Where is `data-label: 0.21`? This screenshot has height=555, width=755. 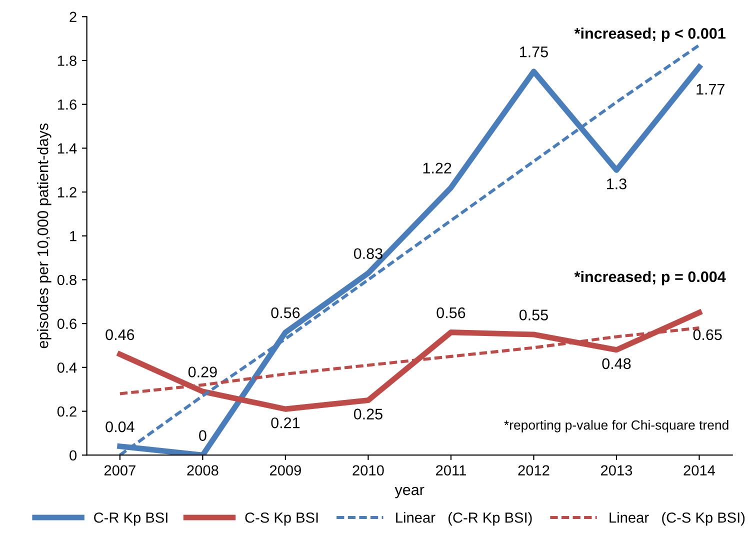 data-label: 0.21 is located at coordinates (285, 422).